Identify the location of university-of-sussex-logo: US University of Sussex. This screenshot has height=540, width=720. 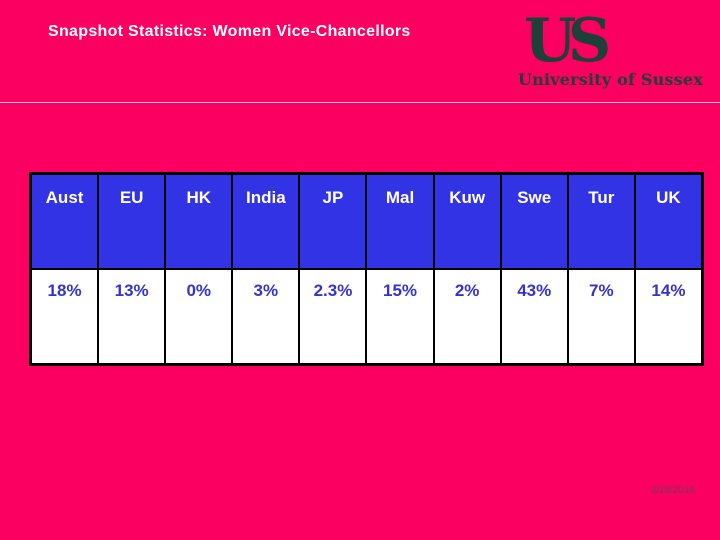
(610, 47).